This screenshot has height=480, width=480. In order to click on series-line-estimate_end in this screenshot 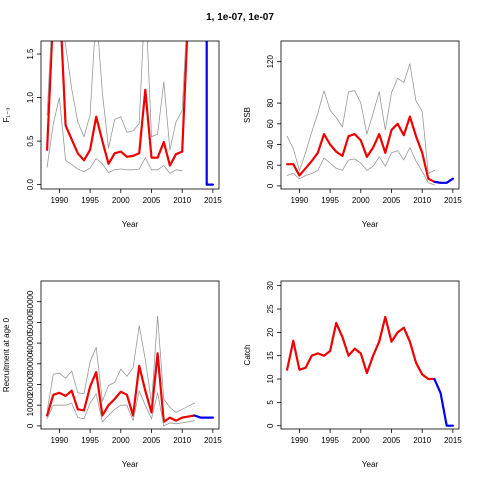, I will do `click(185, 97)`.